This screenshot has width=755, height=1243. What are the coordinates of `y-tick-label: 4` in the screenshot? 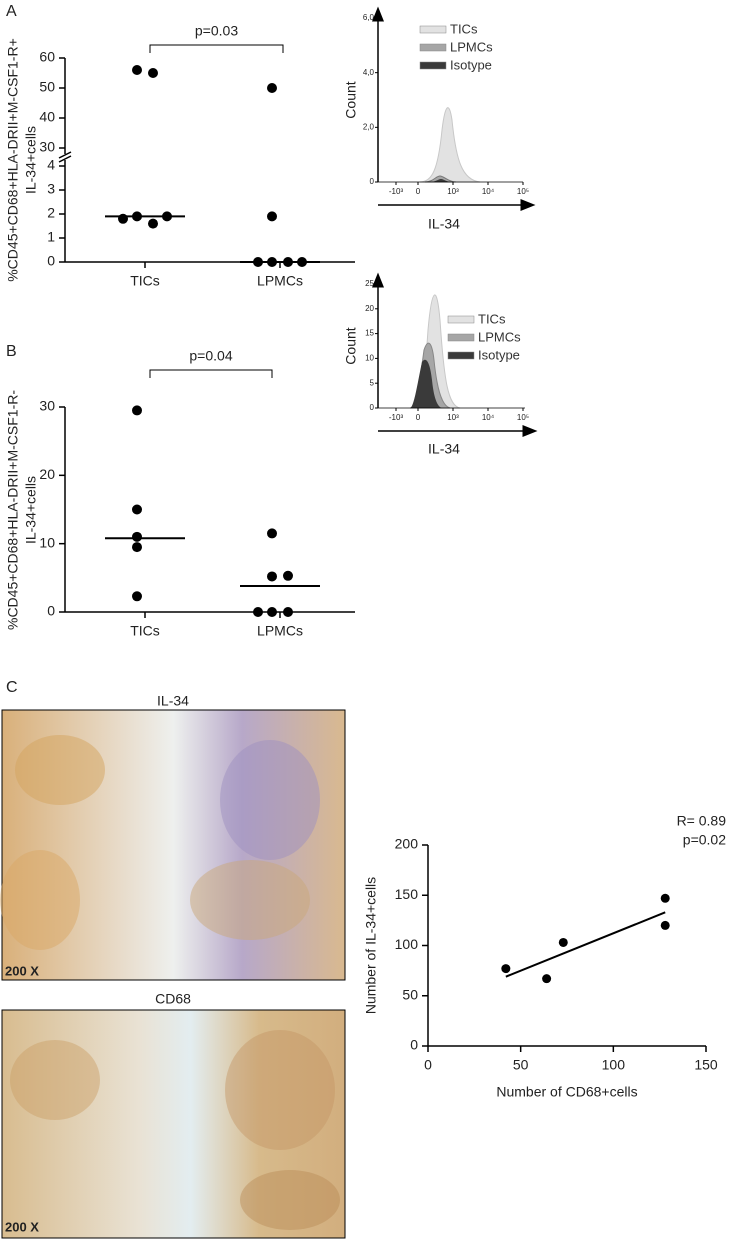 It's located at (51, 165).